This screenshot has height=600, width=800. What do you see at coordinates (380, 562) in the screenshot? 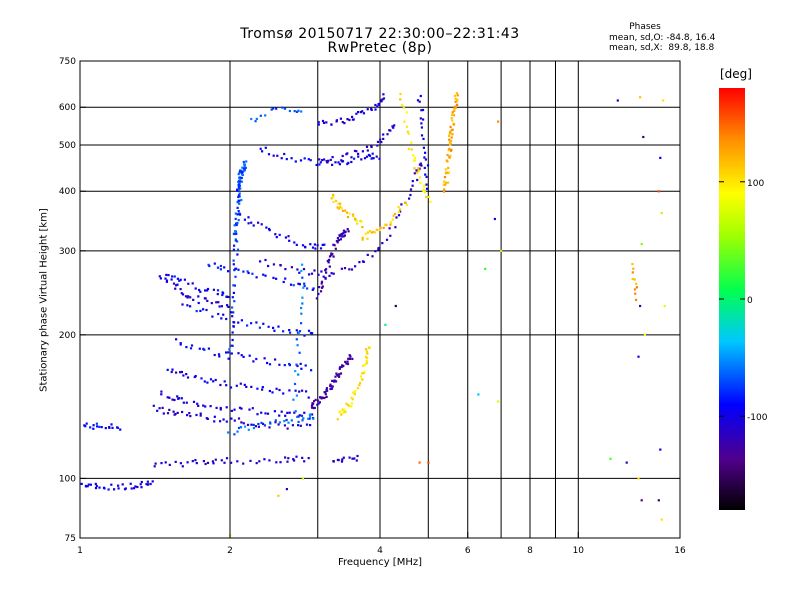
I see `x-axis-label: Frequency [MHz]` at bounding box center [380, 562].